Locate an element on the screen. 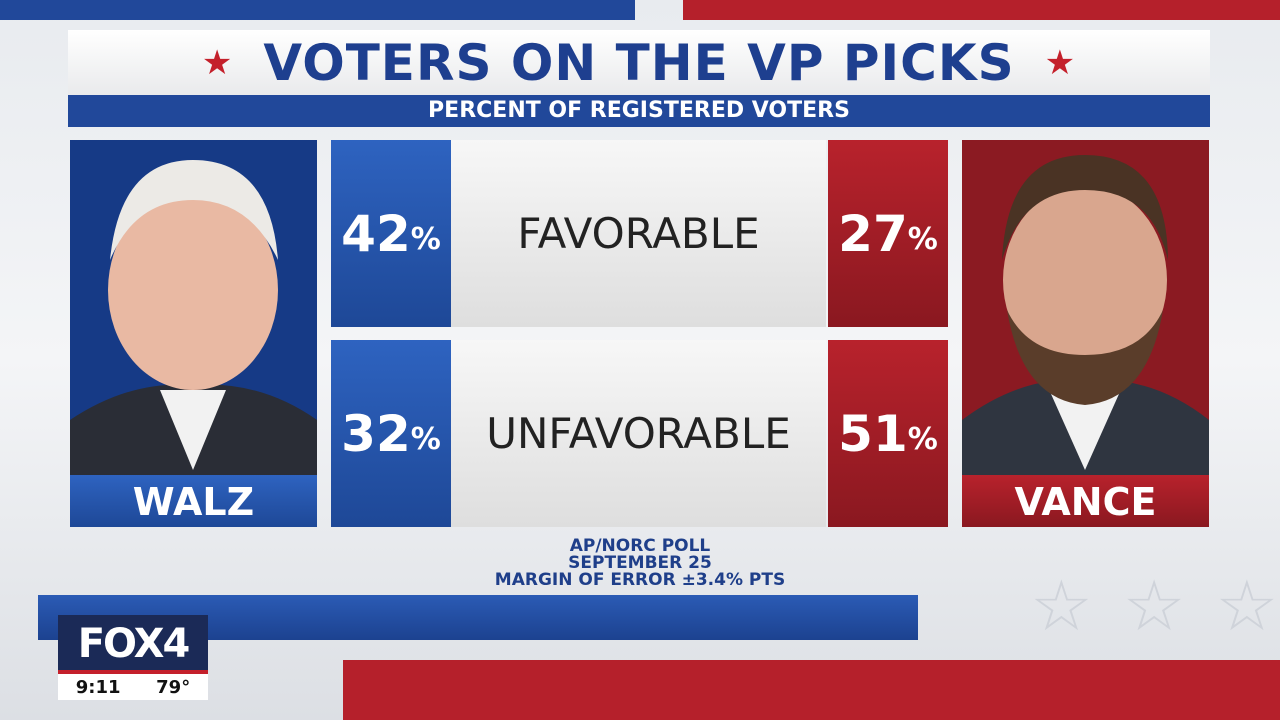  top-bar-red is located at coordinates (981, 10).